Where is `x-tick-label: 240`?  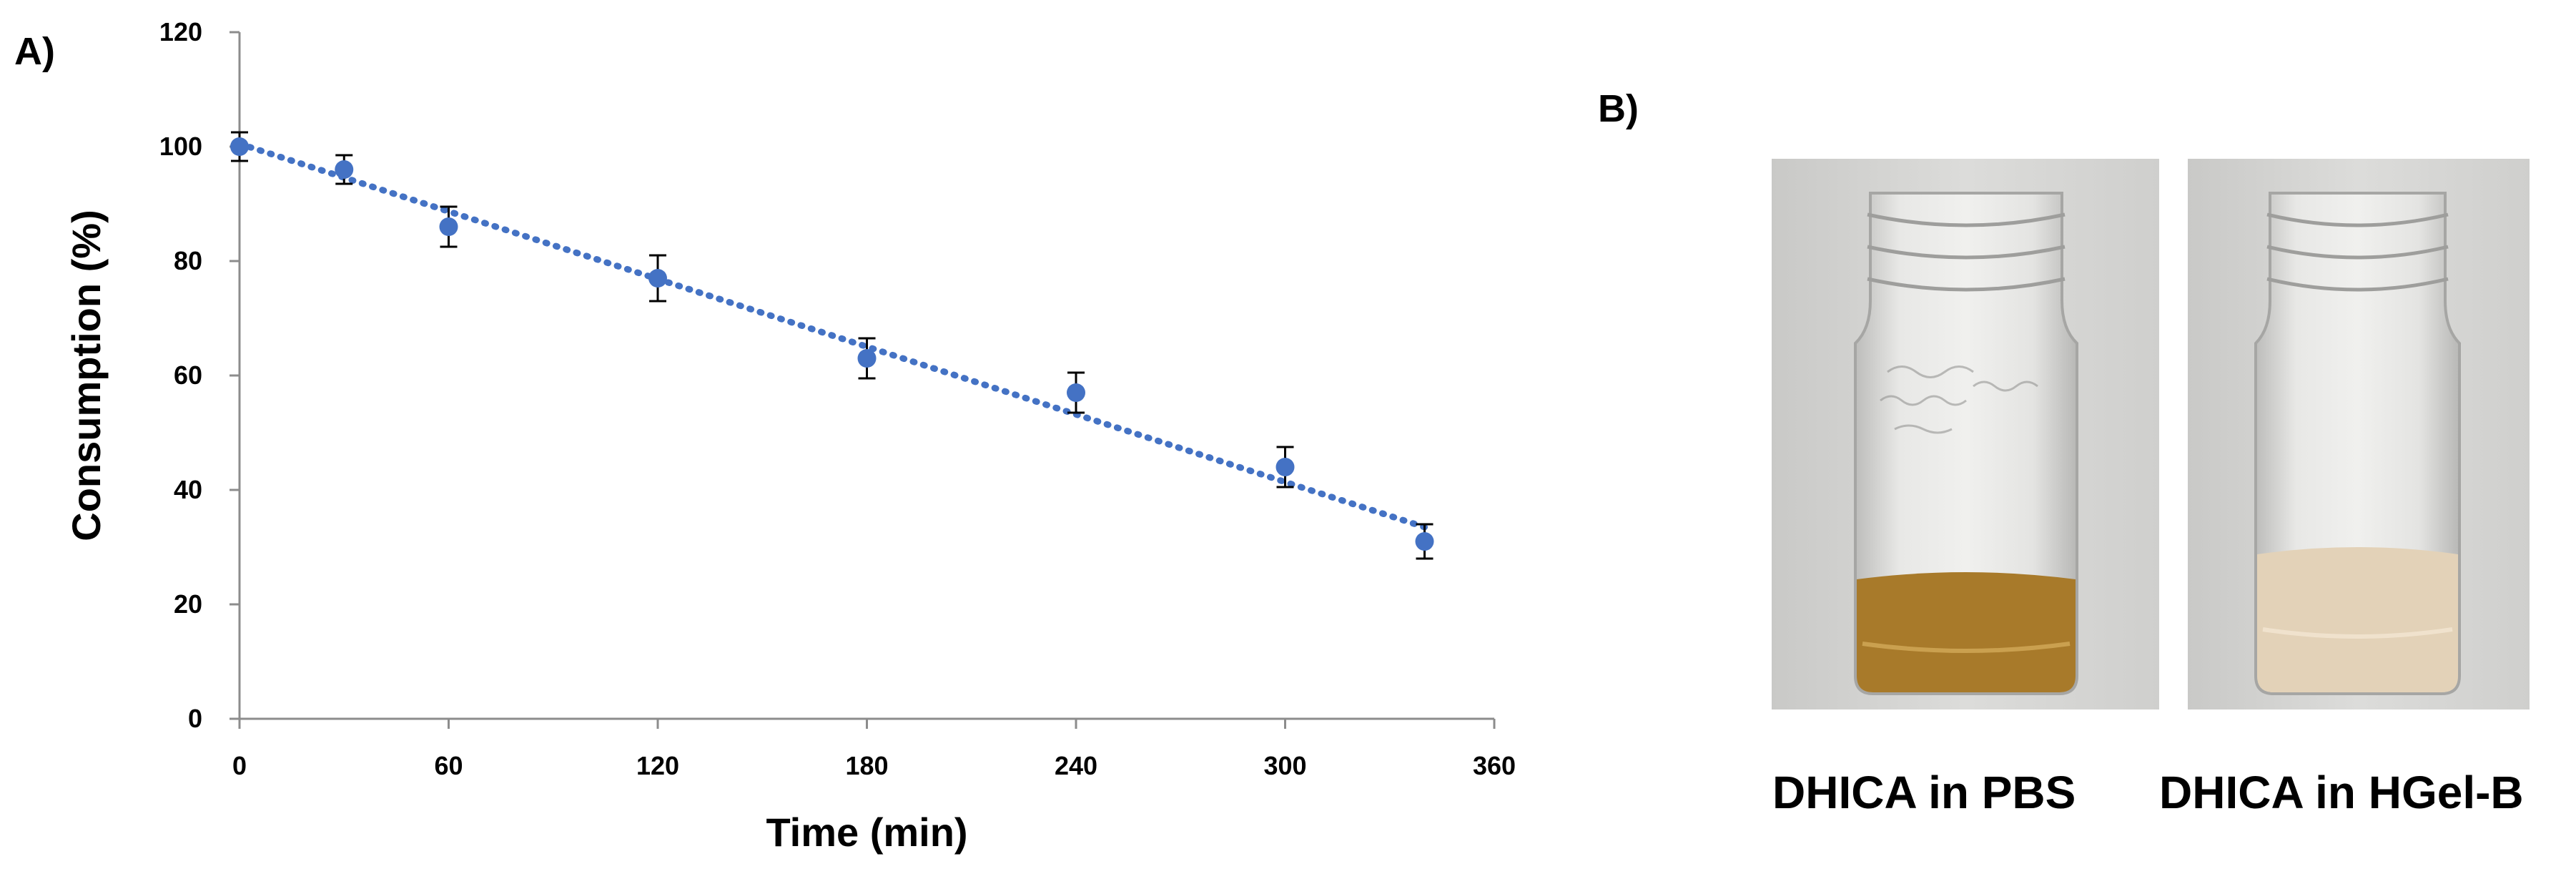
x-tick-label: 240 is located at coordinates (1076, 765).